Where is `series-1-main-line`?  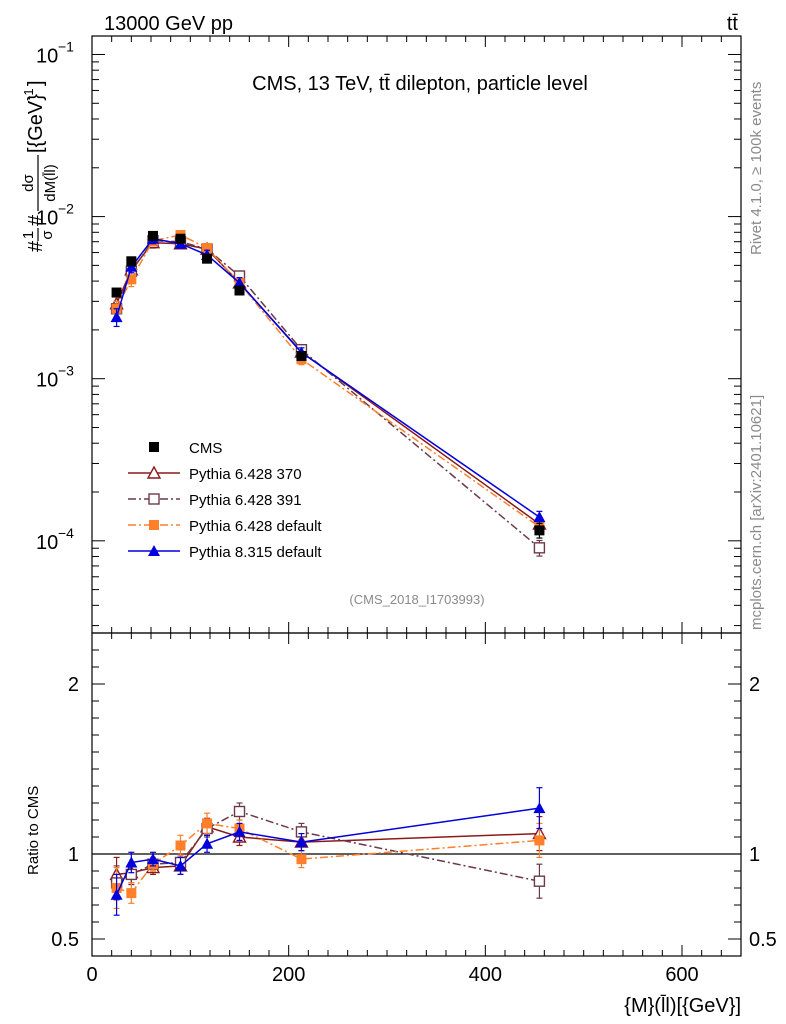
series-1-main-line is located at coordinates (327, 383).